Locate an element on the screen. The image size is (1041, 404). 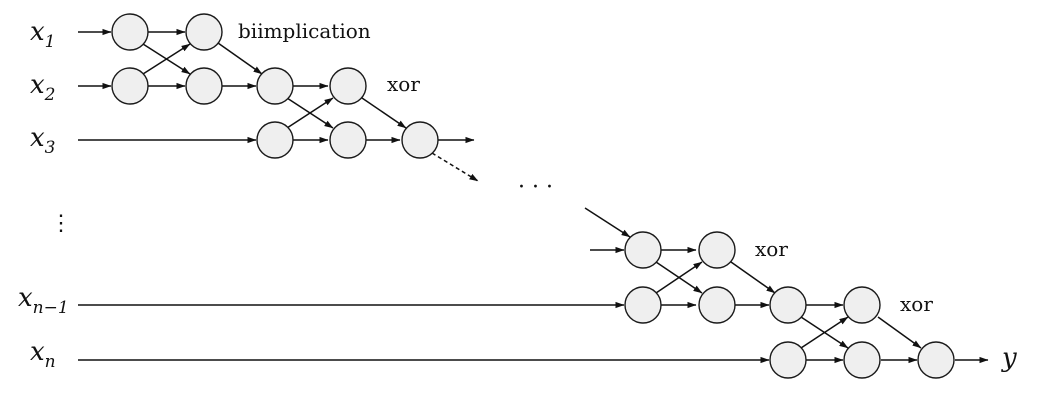
stage-n2-nodes is located at coordinates (715, 277).